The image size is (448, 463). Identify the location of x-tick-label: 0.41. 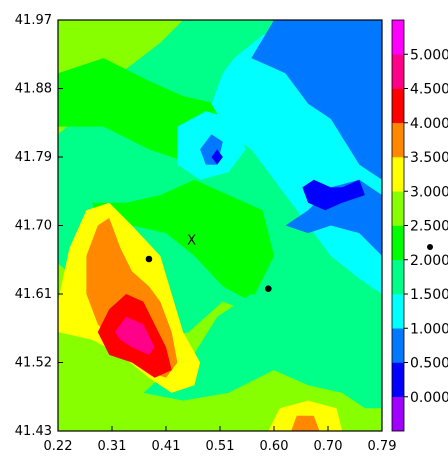
(166, 446).